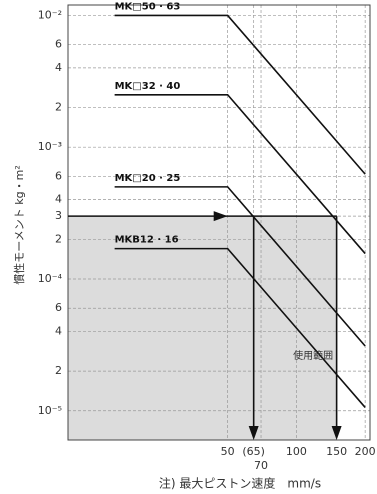 The image size is (377, 494). What do you see at coordinates (253, 451) in the screenshot?
I see `x-tick-label: (65)` at bounding box center [253, 451].